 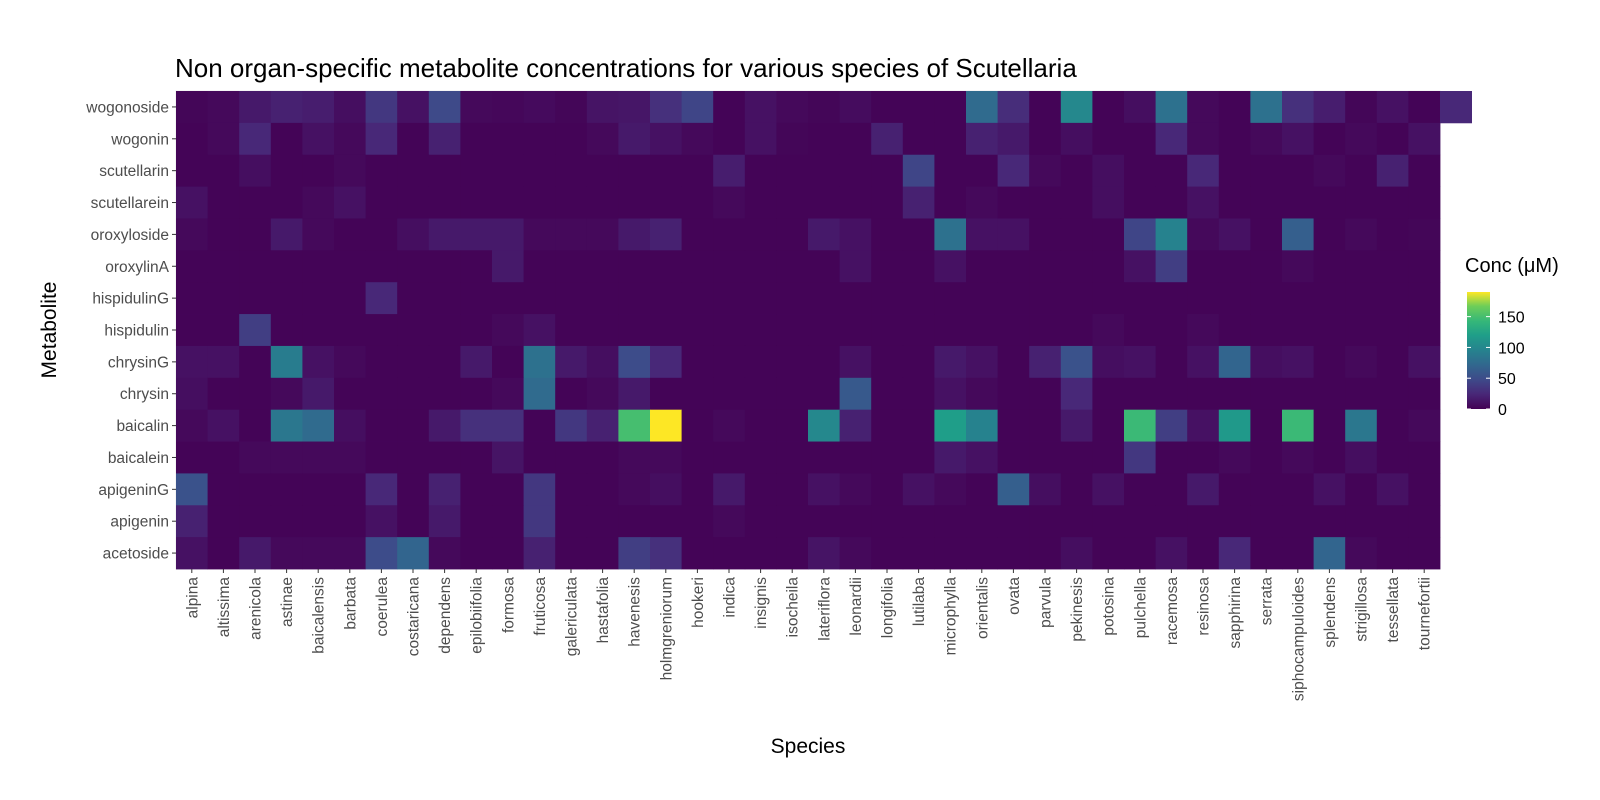 What do you see at coordinates (888, 608) in the screenshot?
I see `x-tick-label: longifolia` at bounding box center [888, 608].